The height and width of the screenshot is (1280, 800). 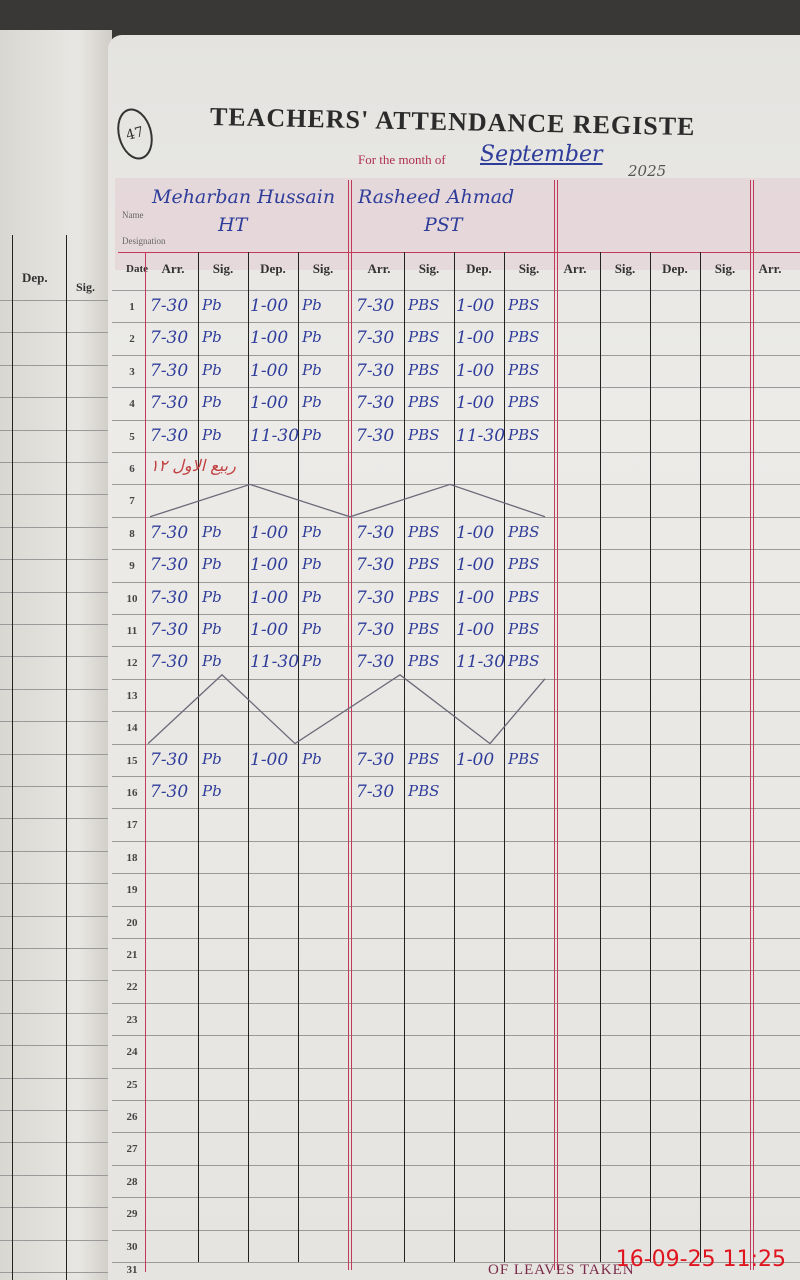 I want to click on column-header: Dep., so click(x=273, y=268).